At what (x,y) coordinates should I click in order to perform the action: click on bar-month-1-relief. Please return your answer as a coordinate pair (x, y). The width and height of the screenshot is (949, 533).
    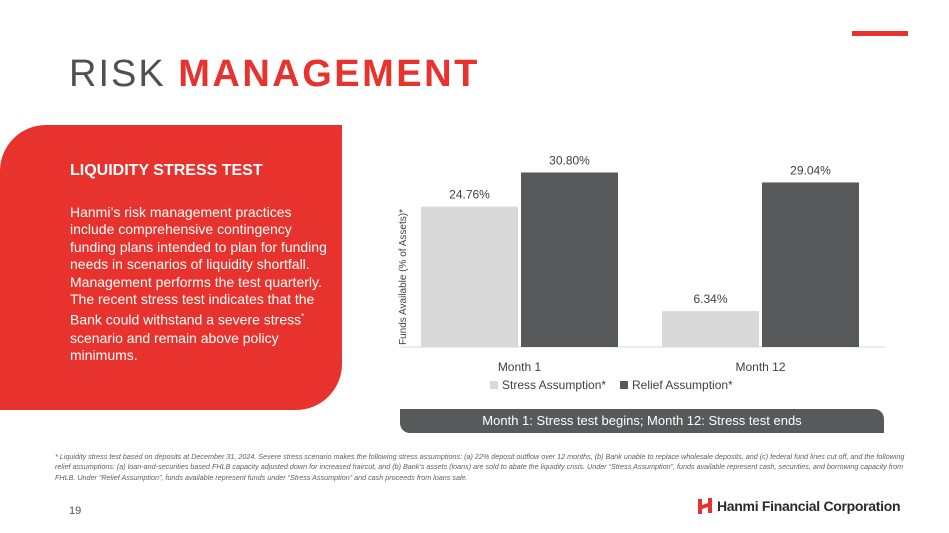
    Looking at the image, I should click on (569, 259).